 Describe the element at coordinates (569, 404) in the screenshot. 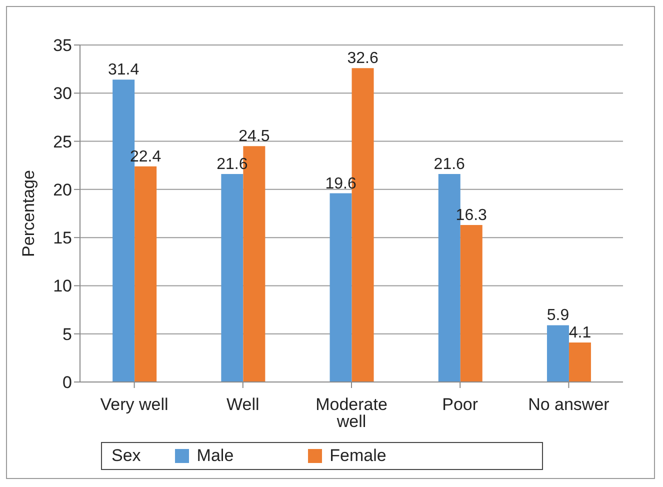

I see `x-tick-label: No answer` at that location.